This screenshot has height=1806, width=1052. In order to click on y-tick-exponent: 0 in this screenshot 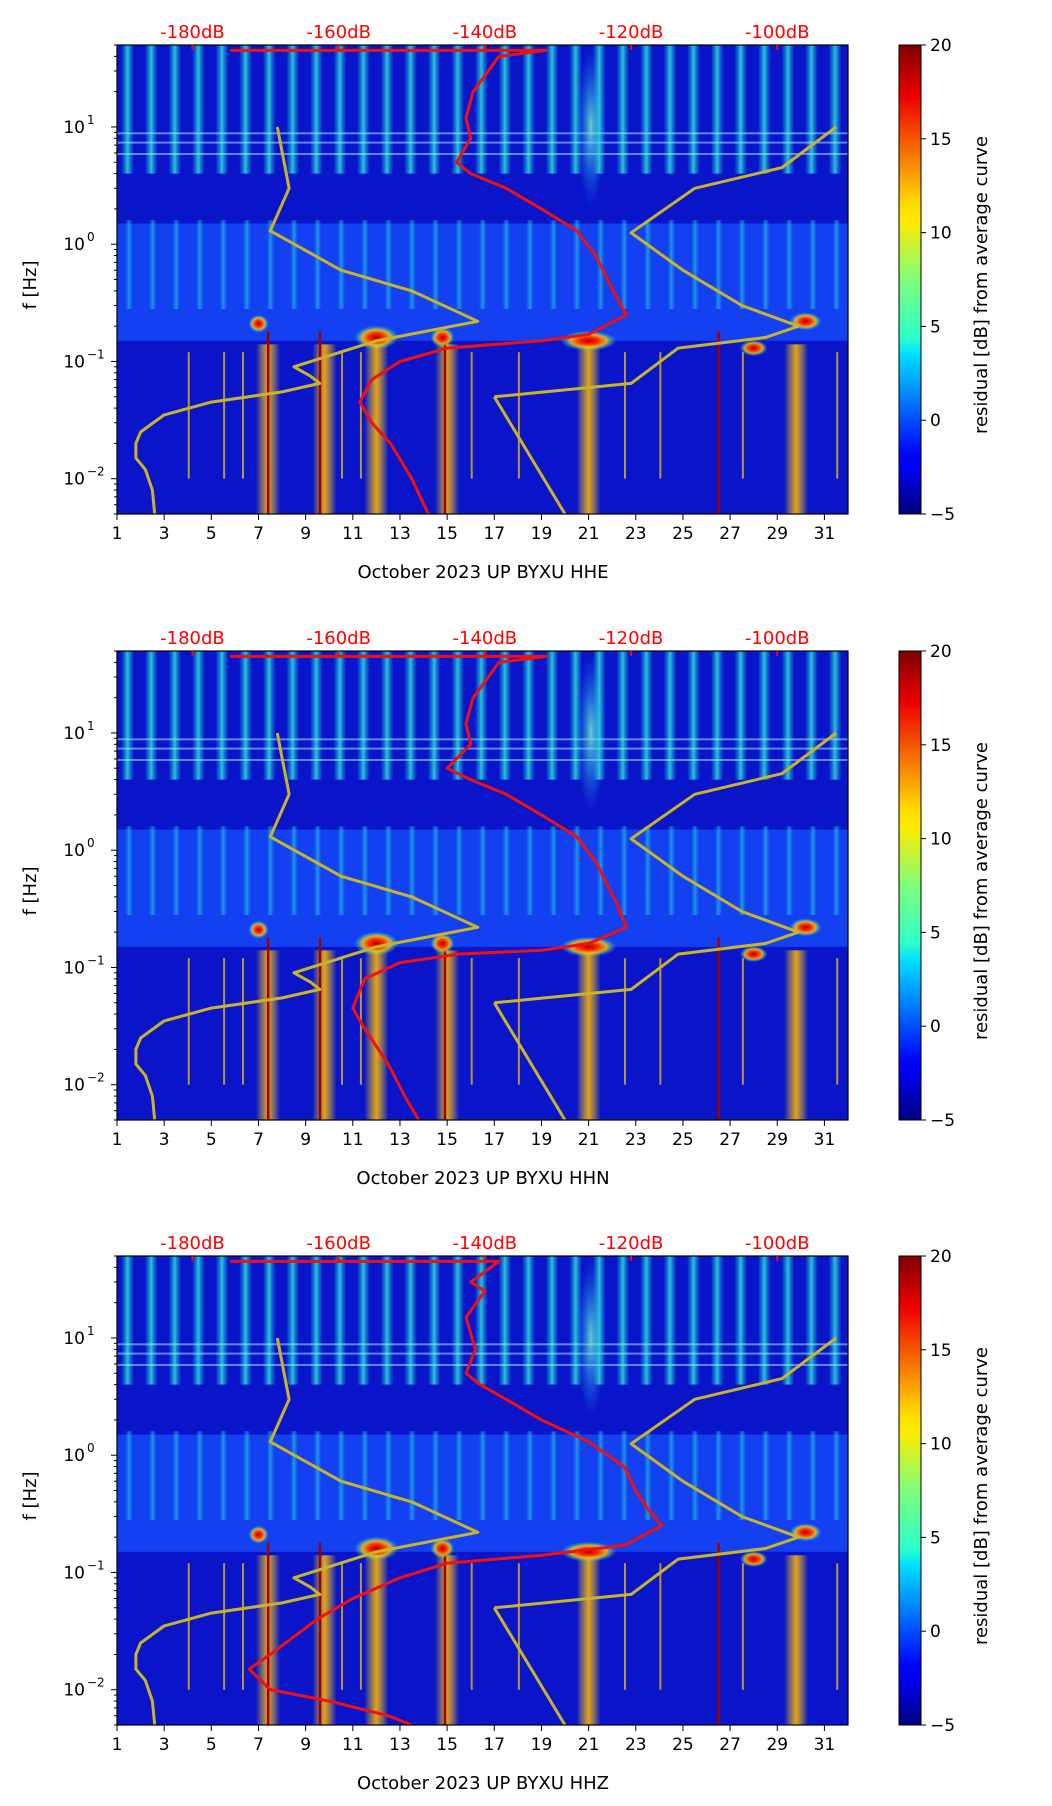, I will do `click(91, 1448)`.